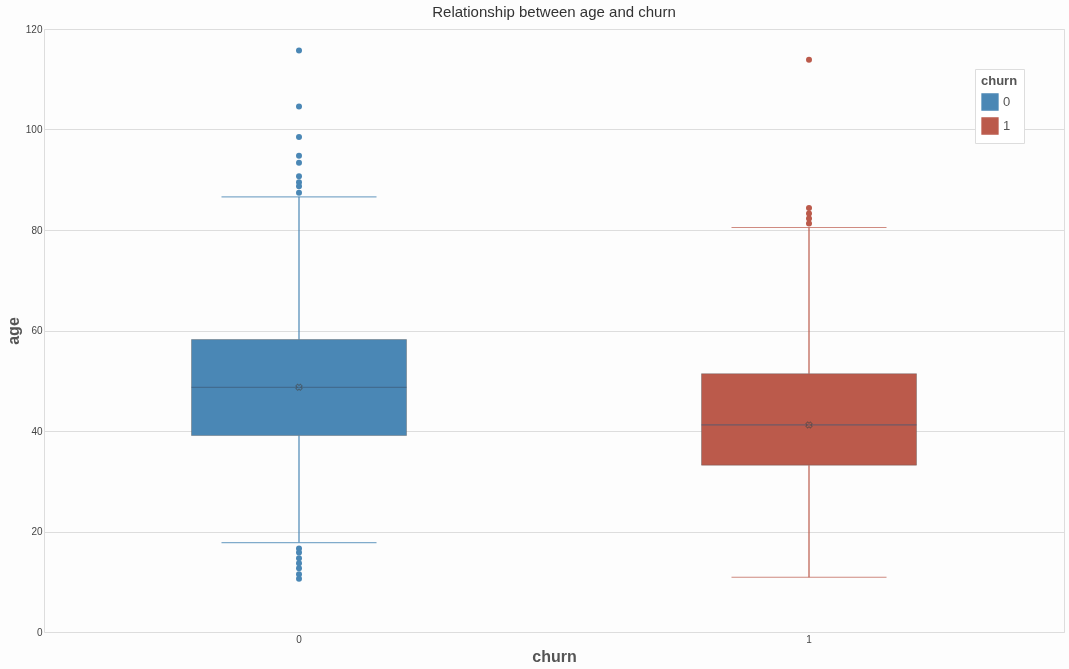 The width and height of the screenshot is (1069, 669). Describe the element at coordinates (37, 230) in the screenshot. I see `y-tick-label: 80` at that location.